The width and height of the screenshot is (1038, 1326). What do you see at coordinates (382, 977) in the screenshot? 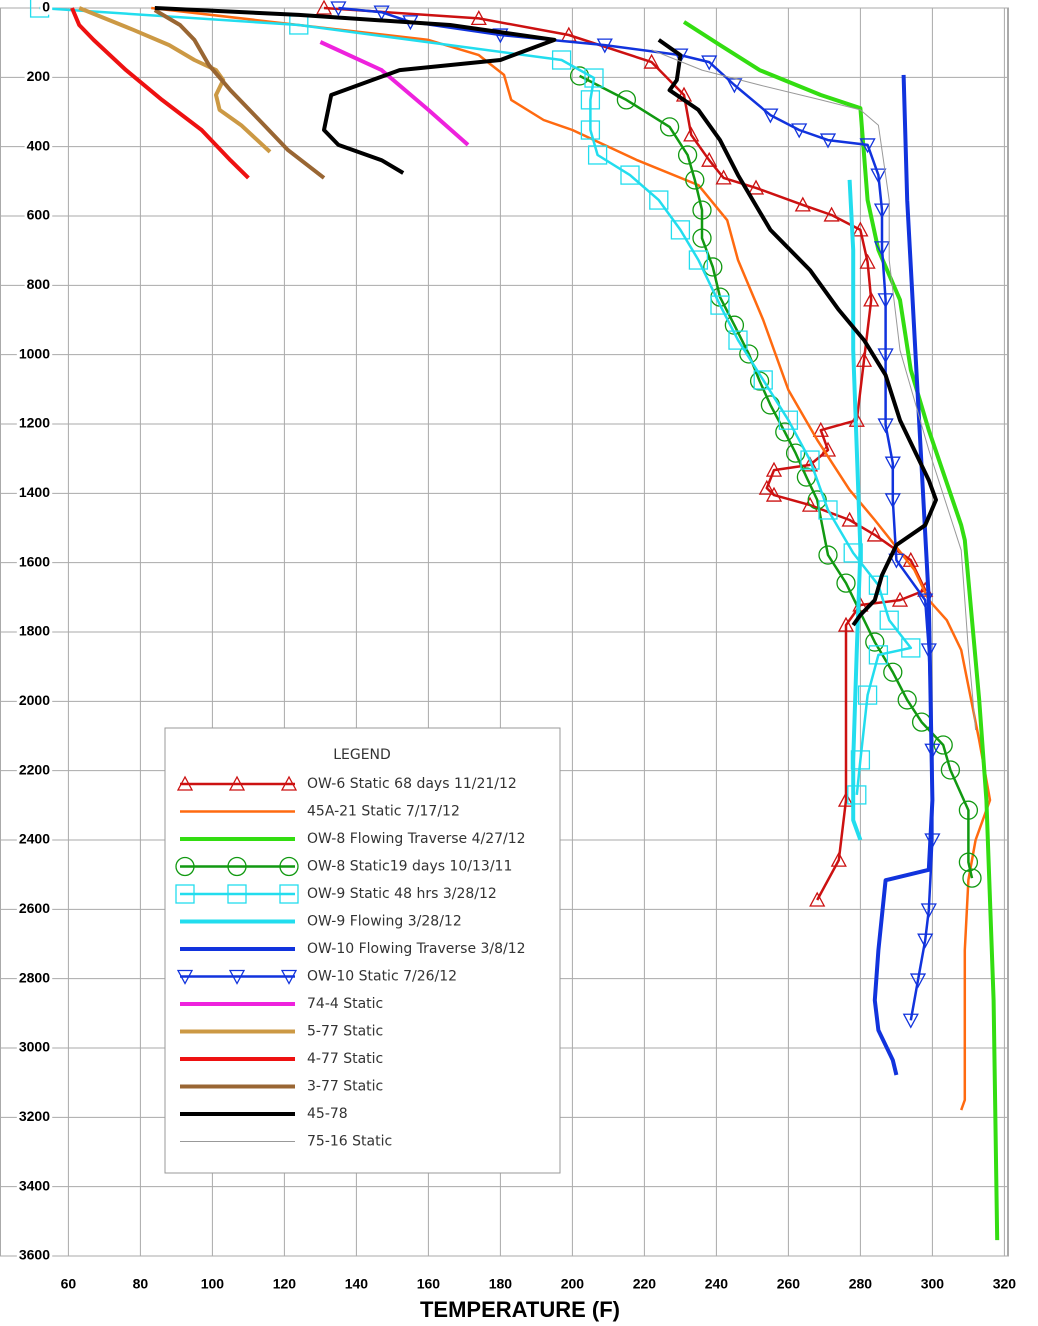
I see `legend-label: OW-10 Static 7/26/12` at bounding box center [382, 977].